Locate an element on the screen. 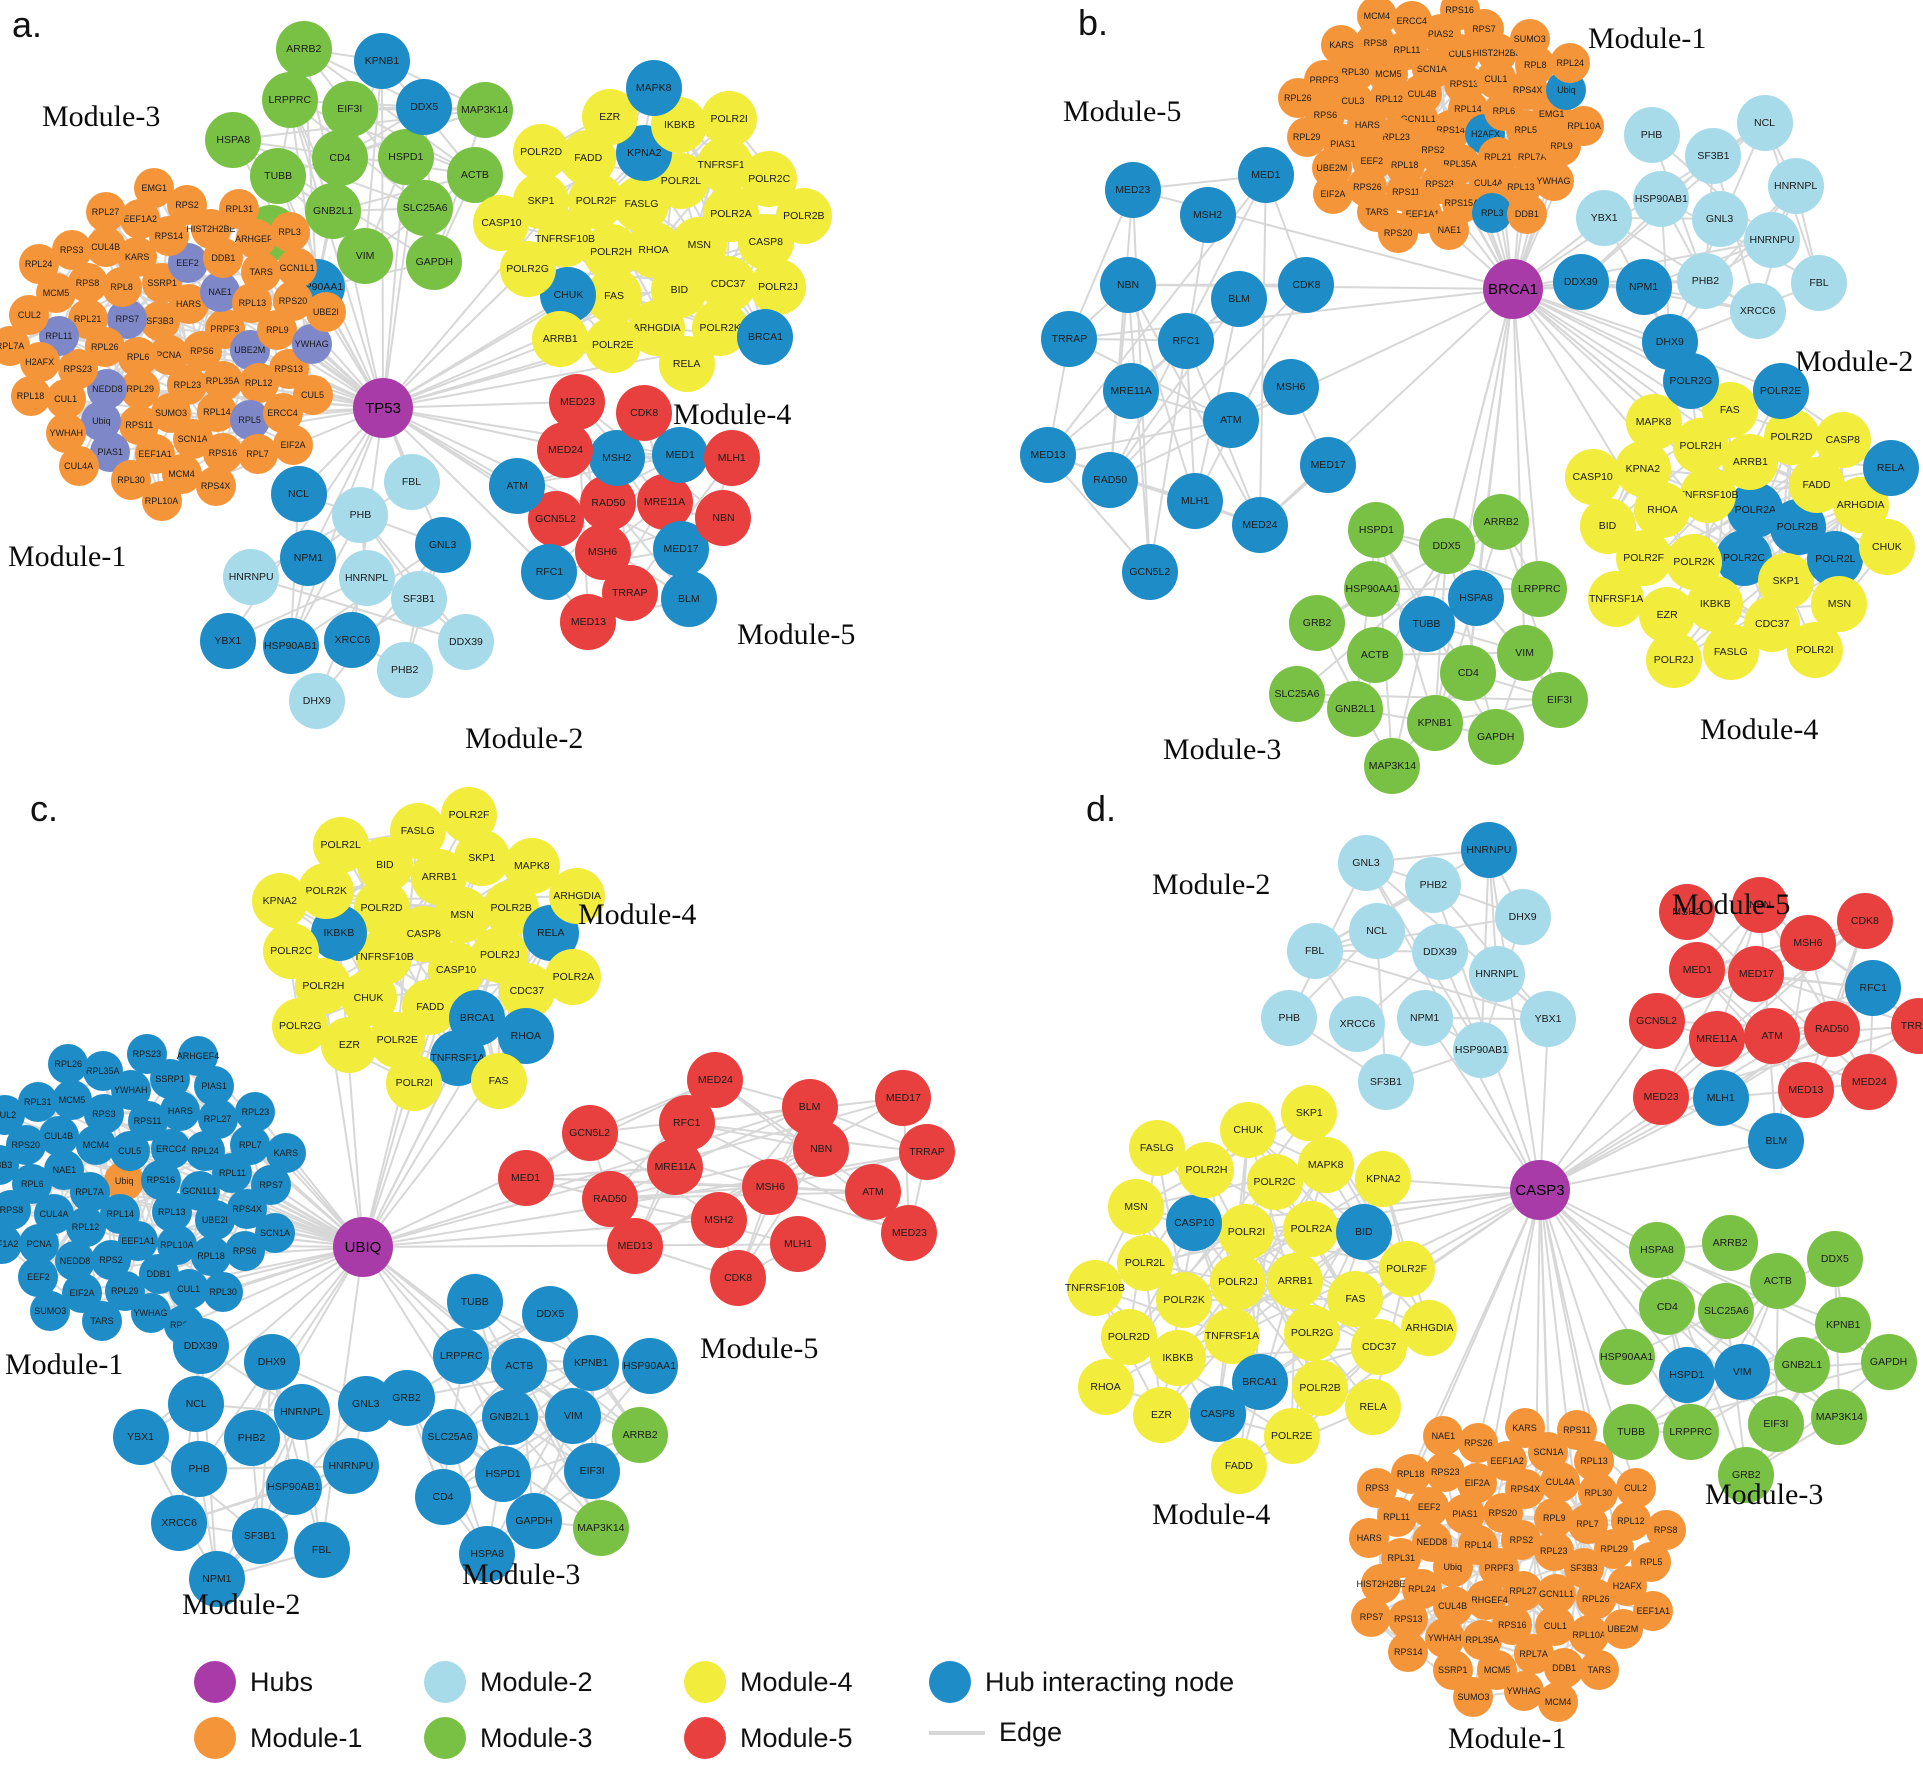  node: TNFRSF1A is located at coordinates (1616, 598).